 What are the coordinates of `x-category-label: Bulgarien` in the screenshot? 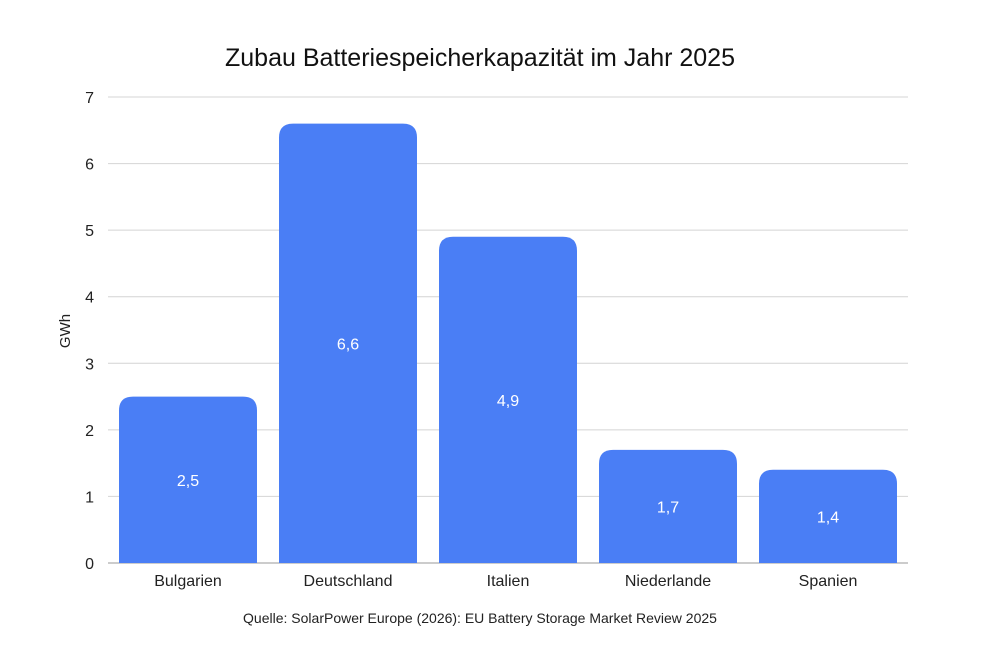 It's located at (188, 581).